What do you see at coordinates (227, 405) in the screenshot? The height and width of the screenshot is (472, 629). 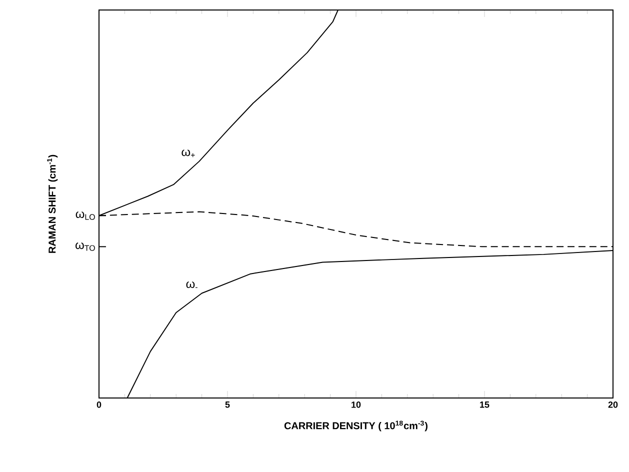 I see `x-tick-label: 5` at bounding box center [227, 405].